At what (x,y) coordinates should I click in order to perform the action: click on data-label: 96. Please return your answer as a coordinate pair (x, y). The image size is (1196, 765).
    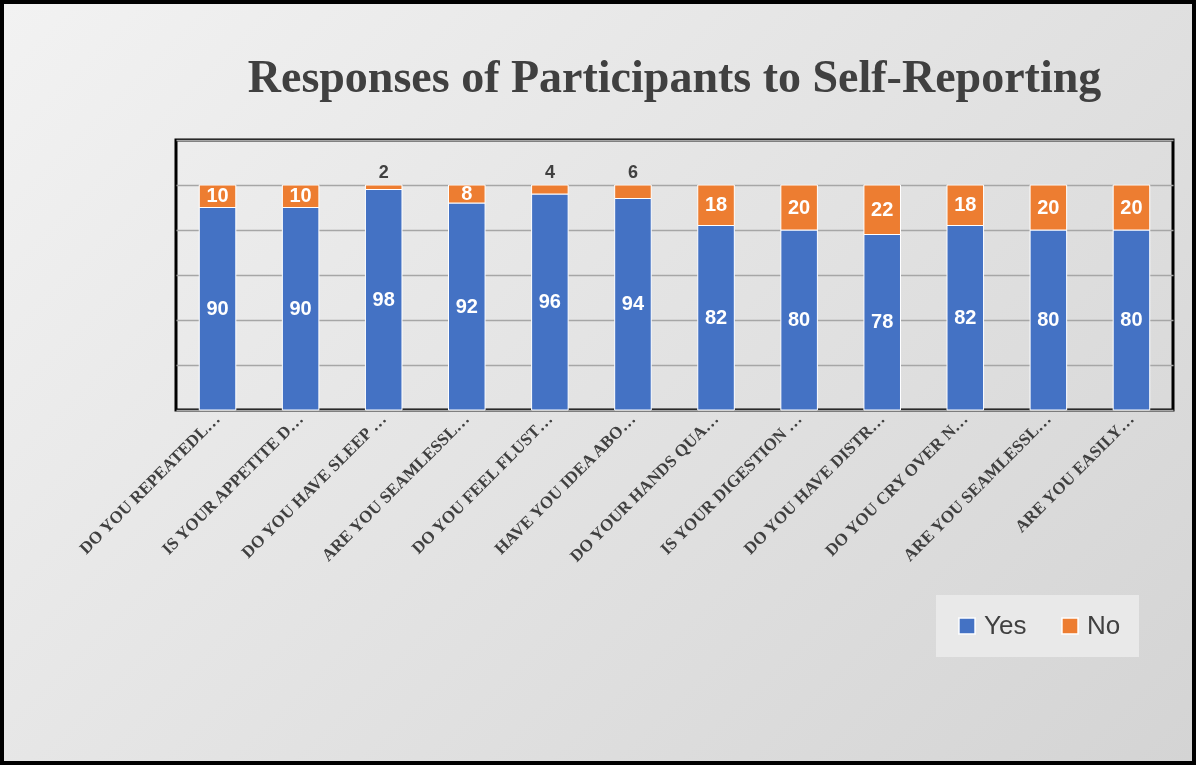
    Looking at the image, I should click on (549, 301).